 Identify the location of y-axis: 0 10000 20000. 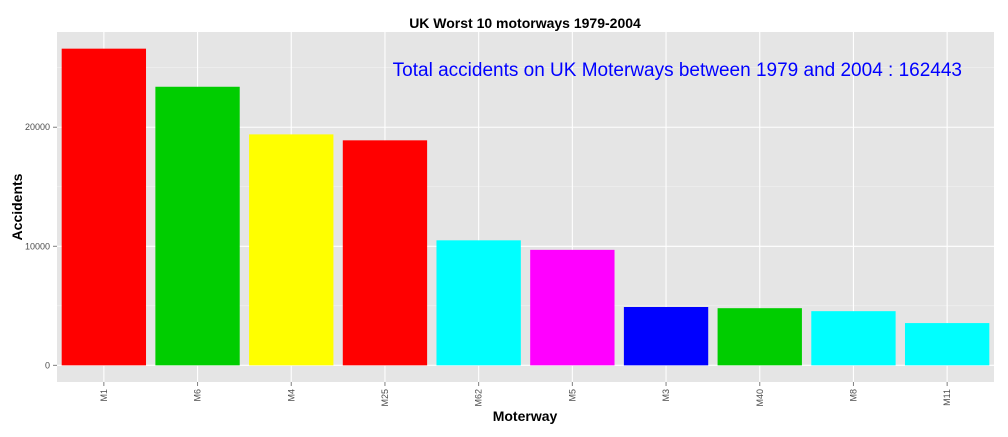
(41, 246).